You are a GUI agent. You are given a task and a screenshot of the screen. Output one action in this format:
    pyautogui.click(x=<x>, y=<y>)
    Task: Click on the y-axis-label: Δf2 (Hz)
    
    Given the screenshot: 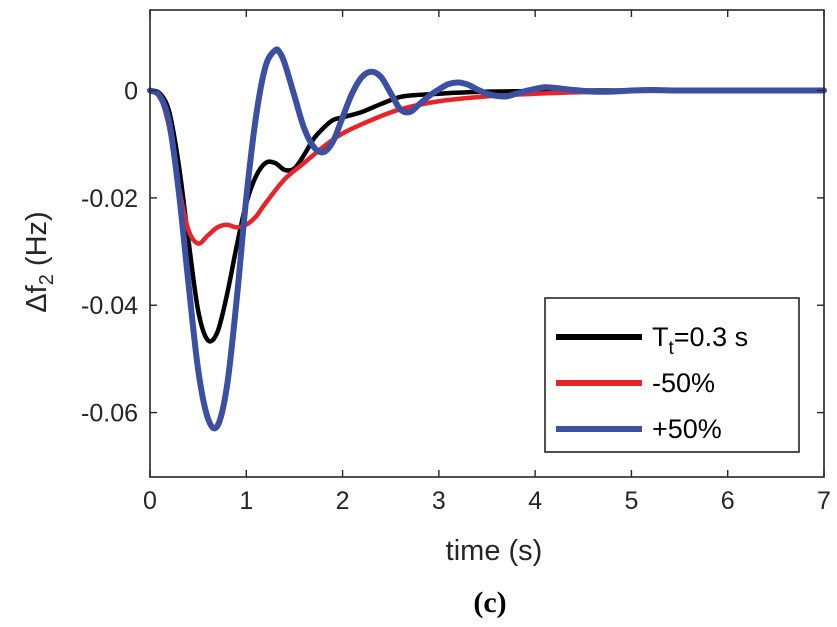 What is the action you would take?
    pyautogui.click(x=39, y=261)
    